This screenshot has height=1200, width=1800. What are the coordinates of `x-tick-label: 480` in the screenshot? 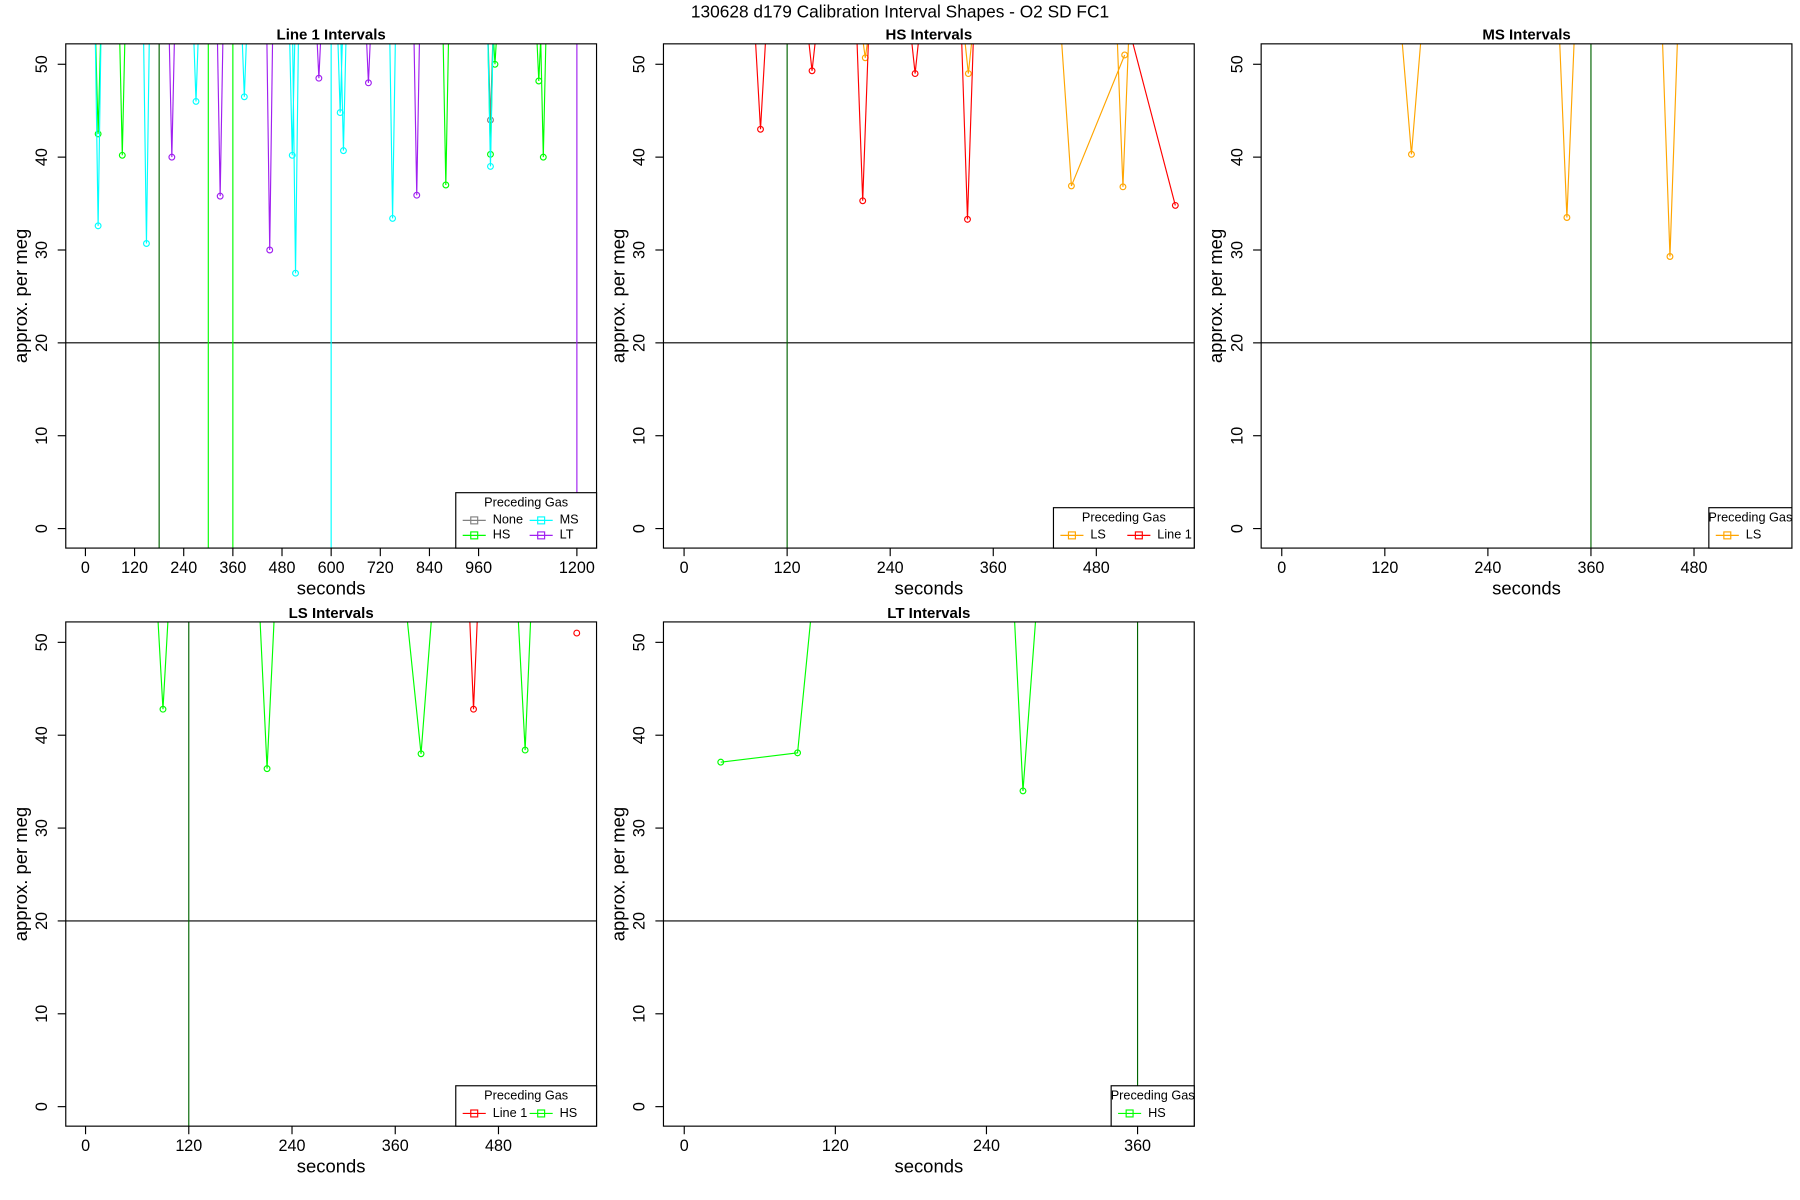 It's located at (498, 1146).